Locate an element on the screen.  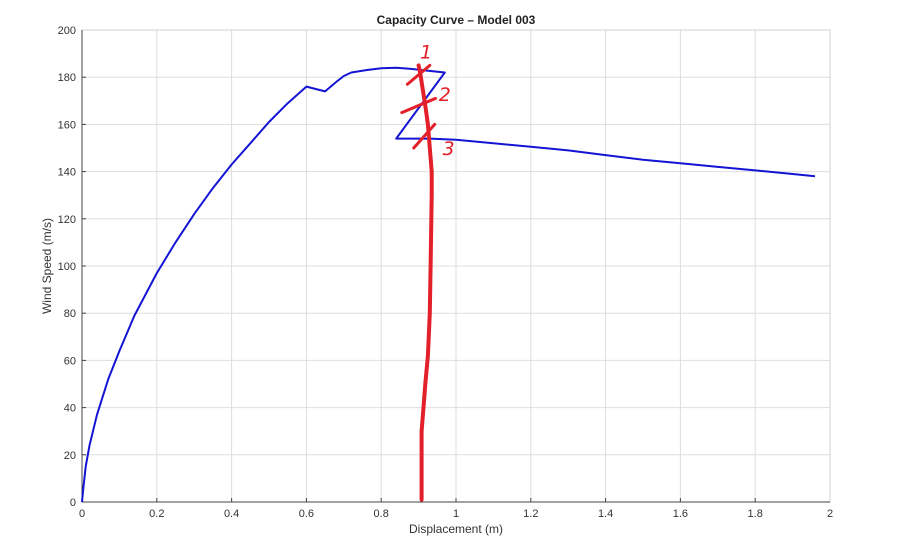
annotation-label: 2 is located at coordinates (445, 95).